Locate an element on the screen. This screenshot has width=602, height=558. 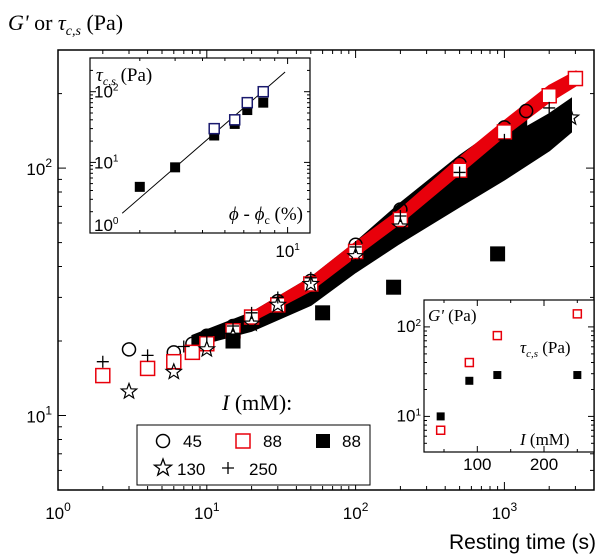
inset-left-y-tick-label: 10¹ is located at coordinates (106, 162).